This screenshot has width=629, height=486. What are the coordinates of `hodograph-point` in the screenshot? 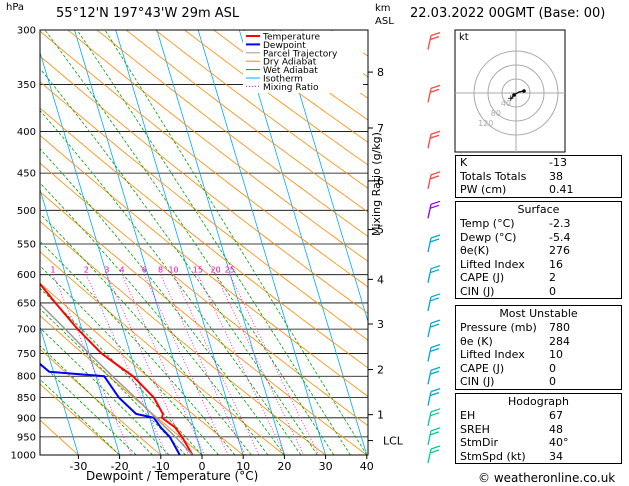 It's located at (514, 95).